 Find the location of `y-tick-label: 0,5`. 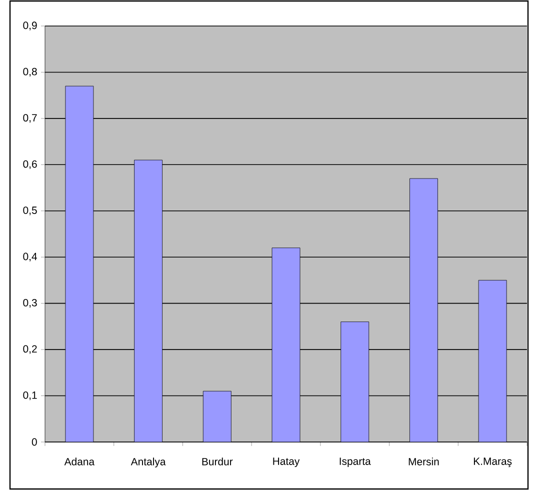

y-tick-label: 0,5 is located at coordinates (30, 211).